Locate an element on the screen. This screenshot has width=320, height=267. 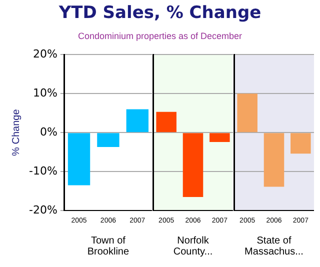
y-tick-label: -20% is located at coordinates (43, 209).